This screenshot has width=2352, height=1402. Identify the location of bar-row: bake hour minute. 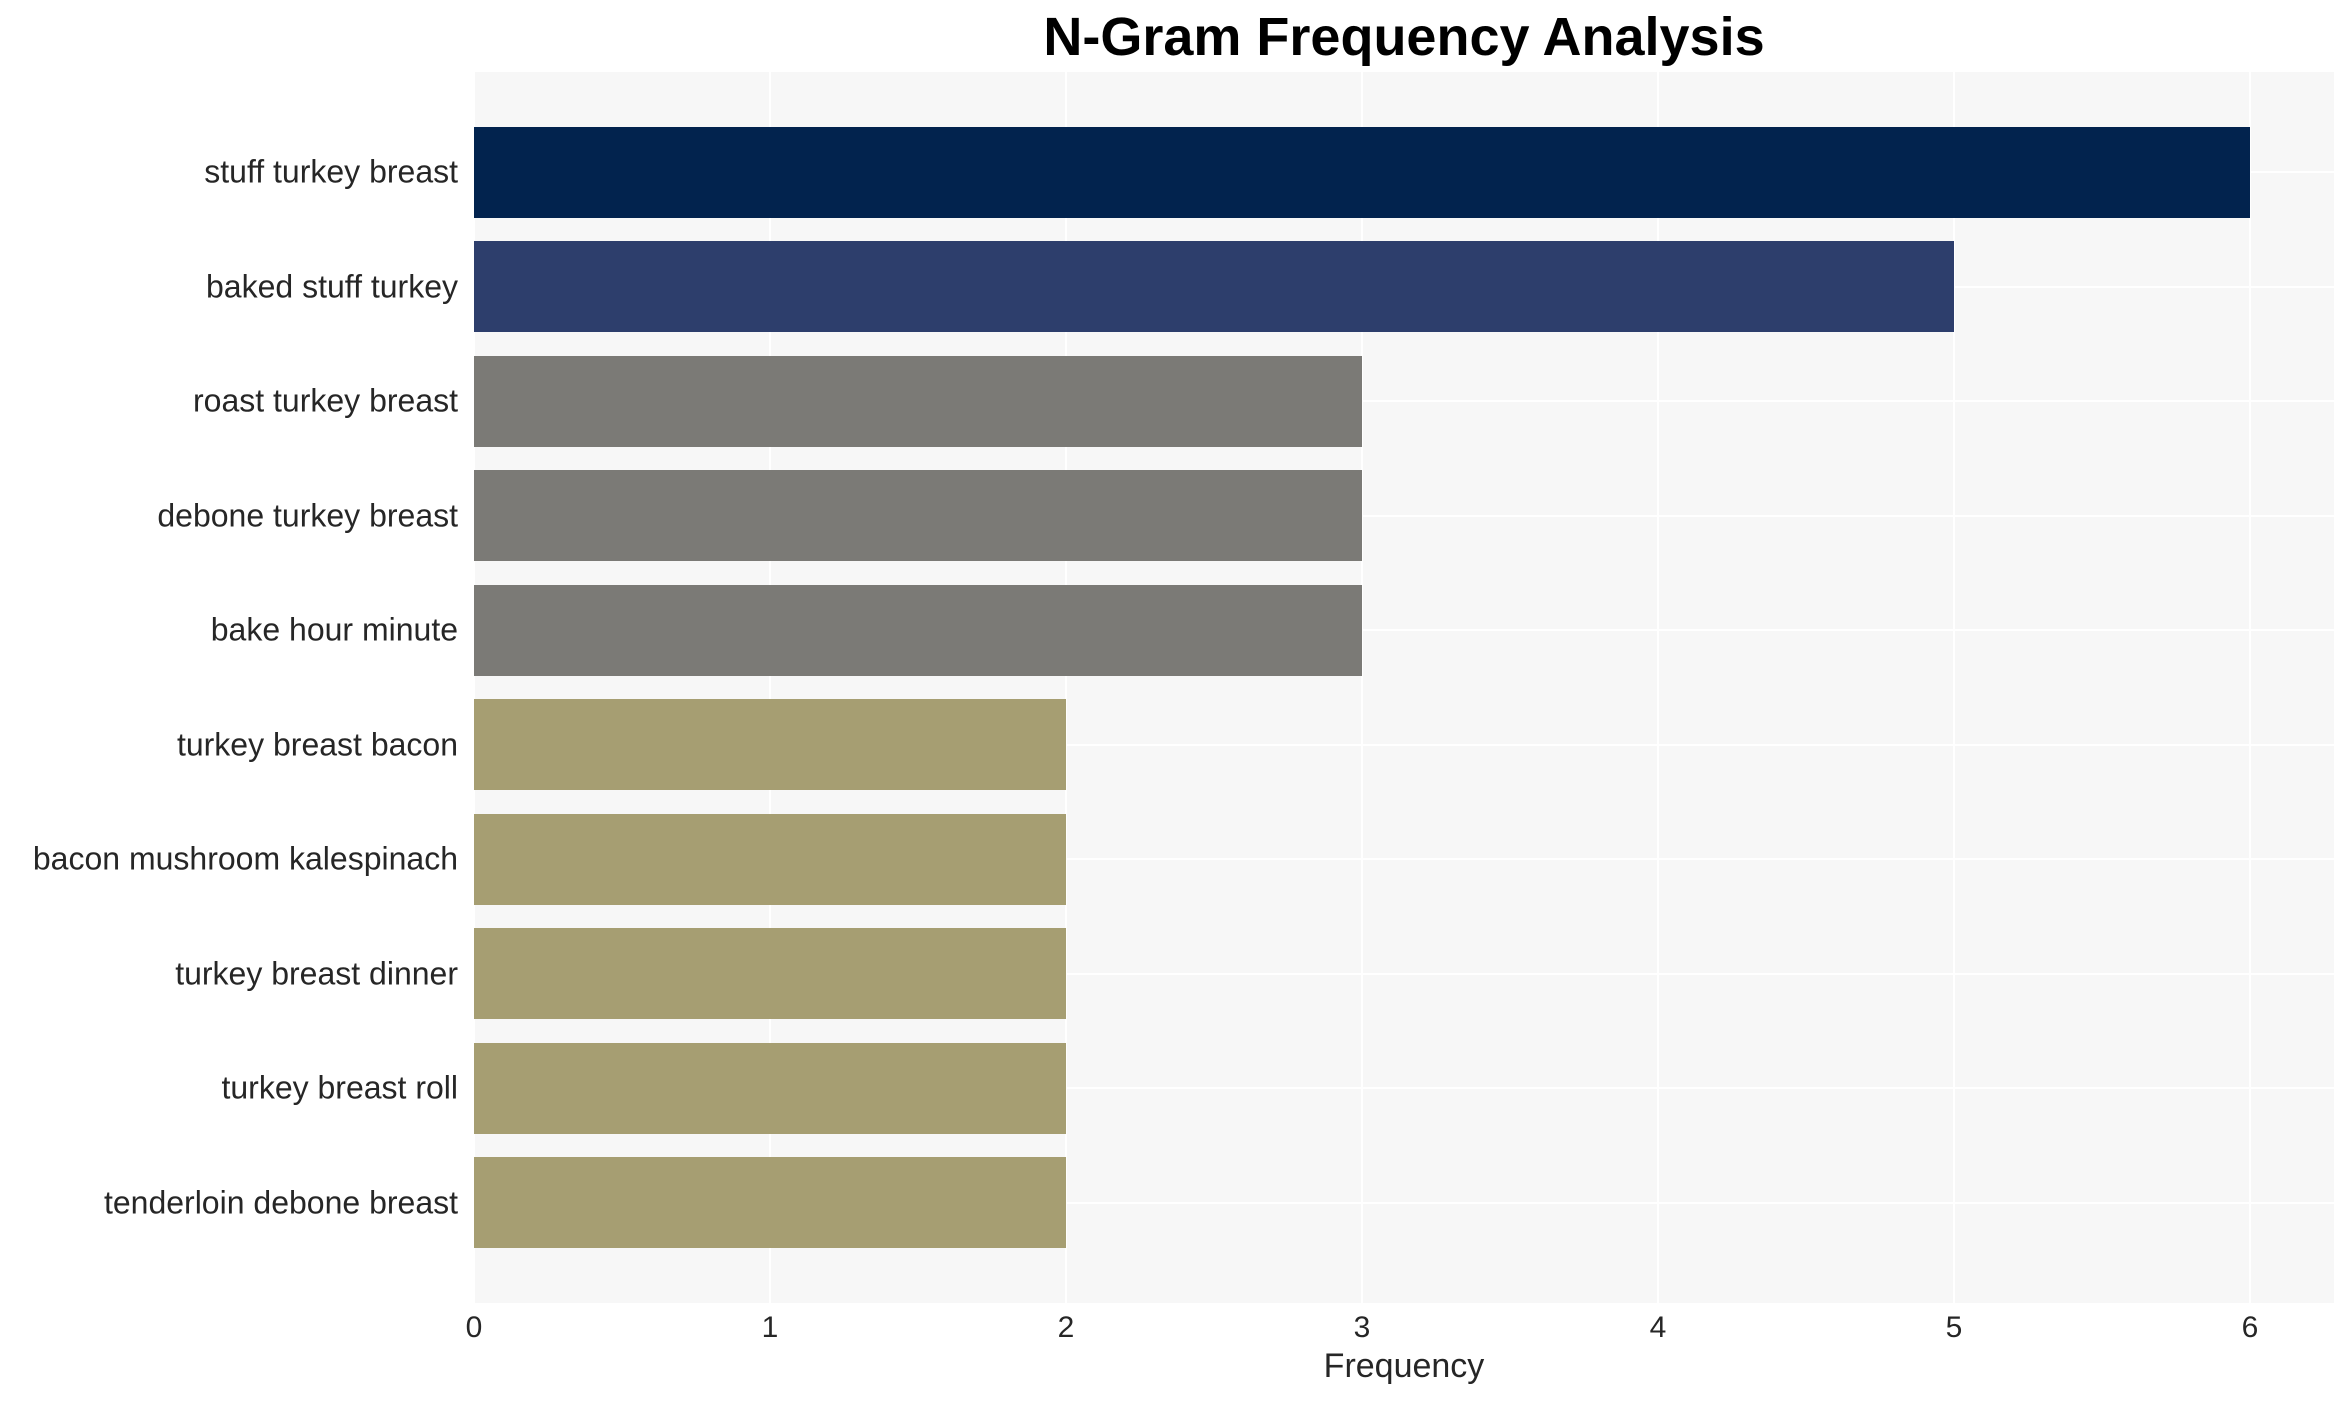
(1272, 630).